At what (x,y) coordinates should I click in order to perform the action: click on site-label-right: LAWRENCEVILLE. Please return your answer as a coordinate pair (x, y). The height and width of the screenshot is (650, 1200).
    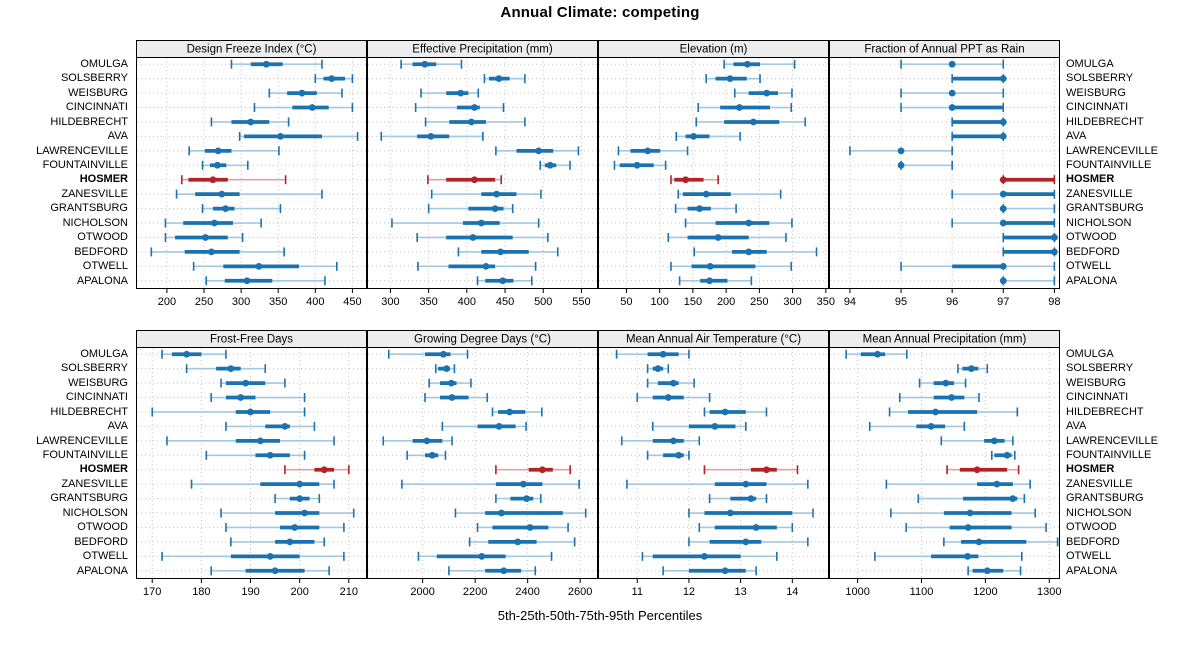
    Looking at the image, I should click on (1112, 440).